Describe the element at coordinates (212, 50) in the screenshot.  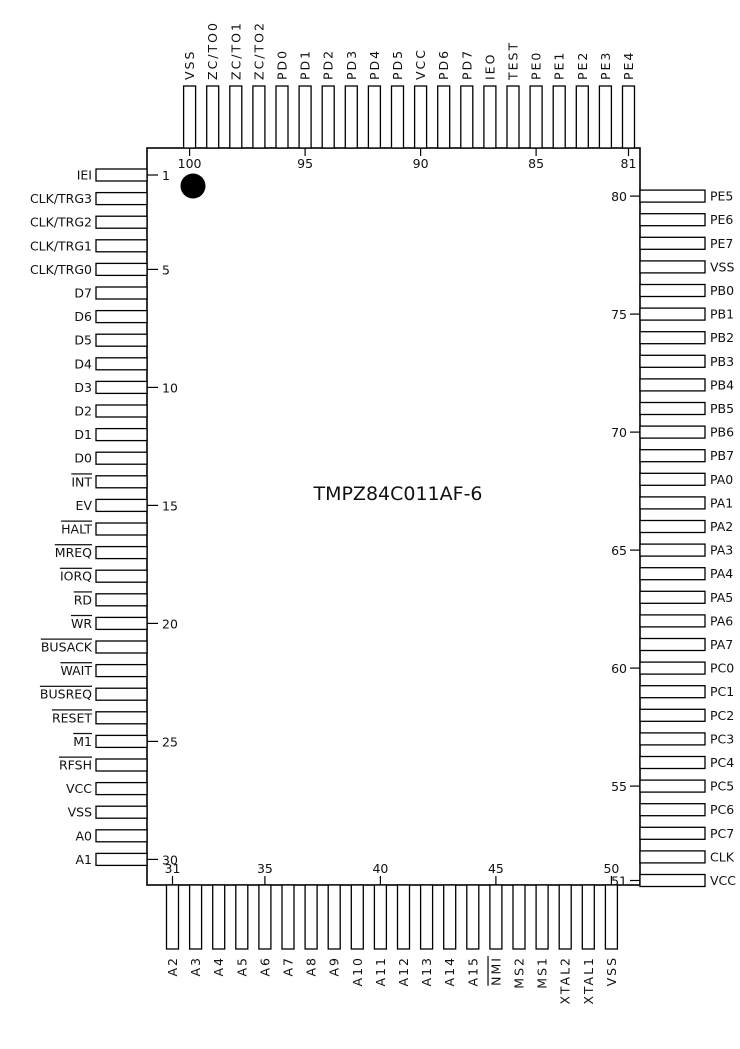
I see `pin-label-zc-to0: ZC/TO0` at that location.